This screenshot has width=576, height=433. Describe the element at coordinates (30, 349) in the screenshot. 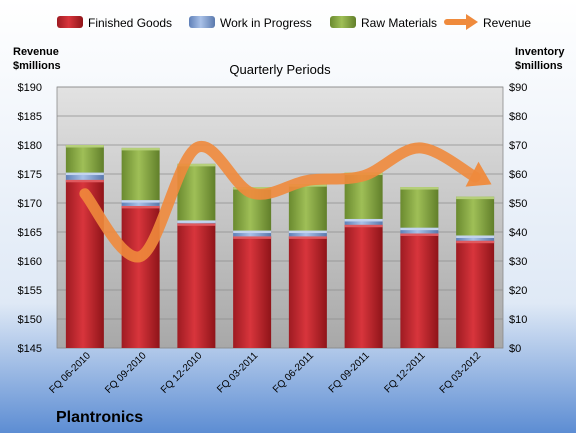

I see `left-tick-label: $145` at that location.